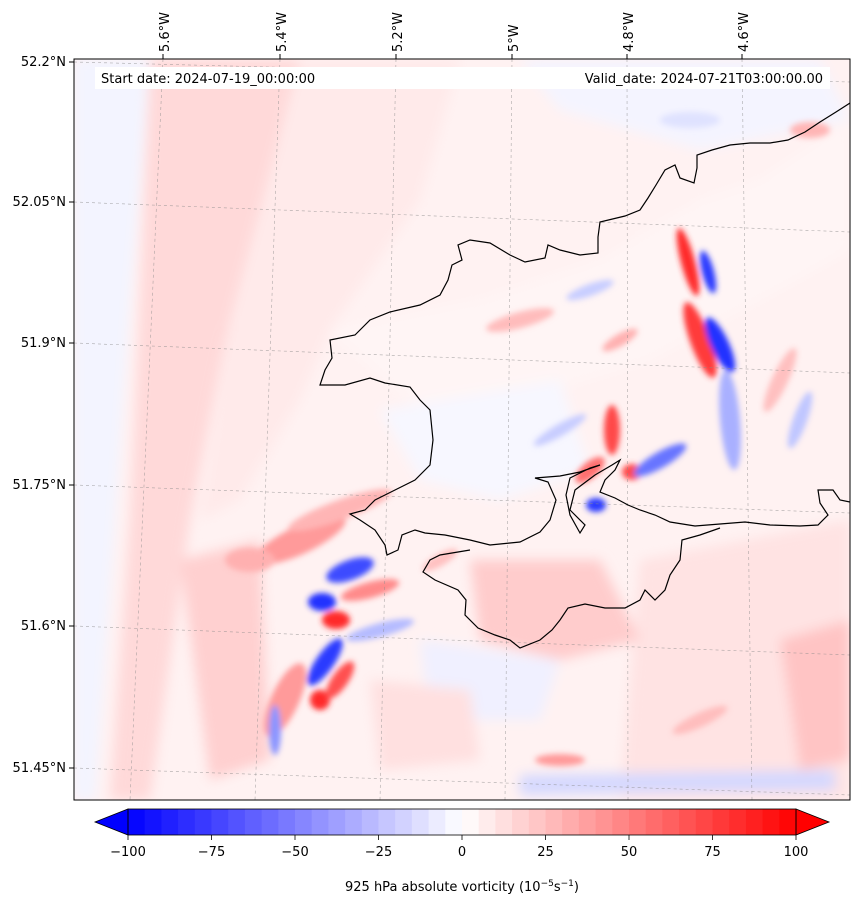 The width and height of the screenshot is (859, 908). What do you see at coordinates (629, 32) in the screenshot?
I see `lon-label: 4.8°W` at bounding box center [629, 32].